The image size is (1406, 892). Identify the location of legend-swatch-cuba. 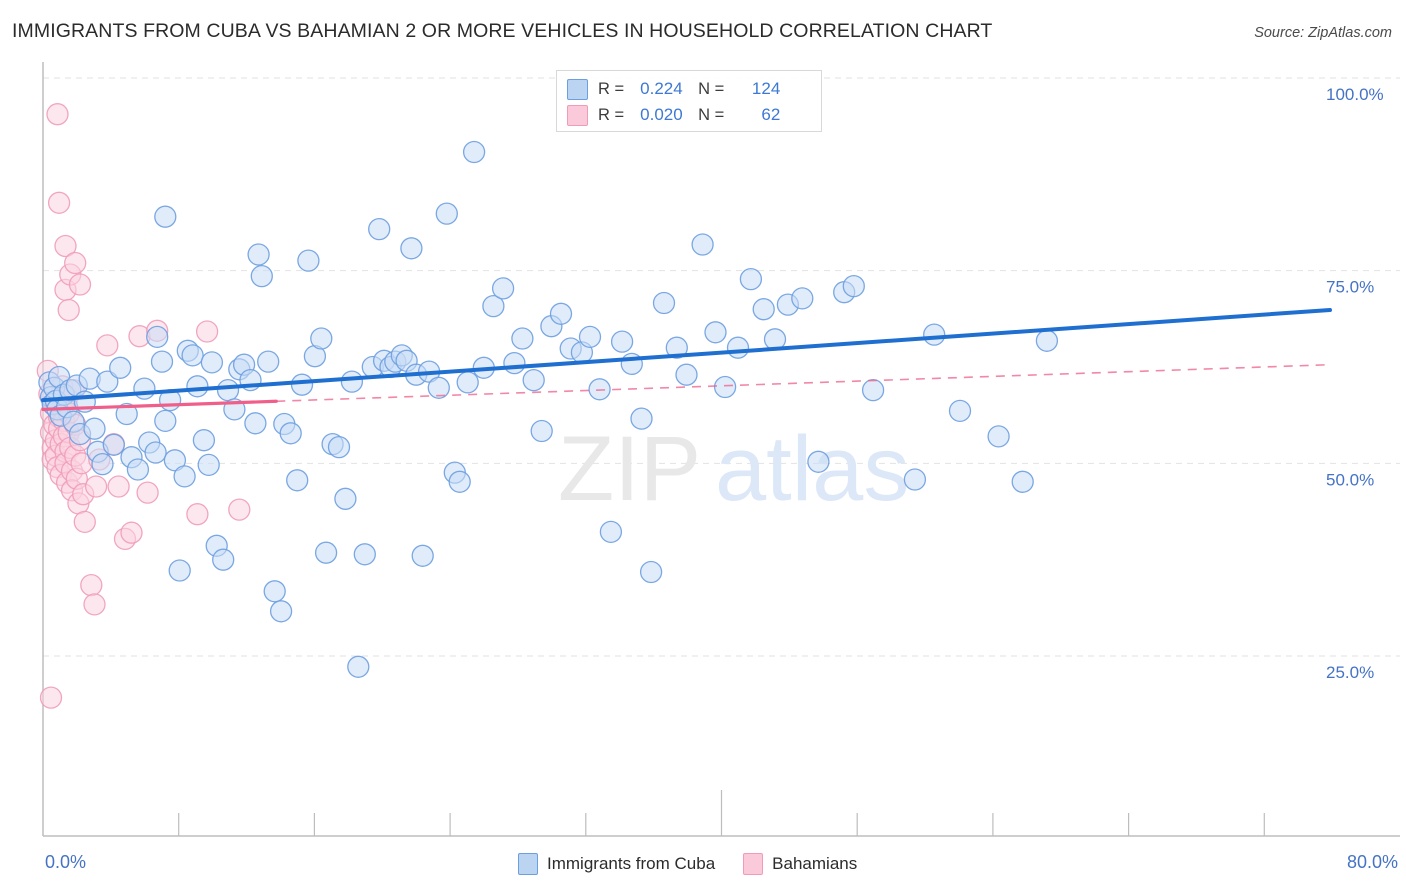
(577, 89).